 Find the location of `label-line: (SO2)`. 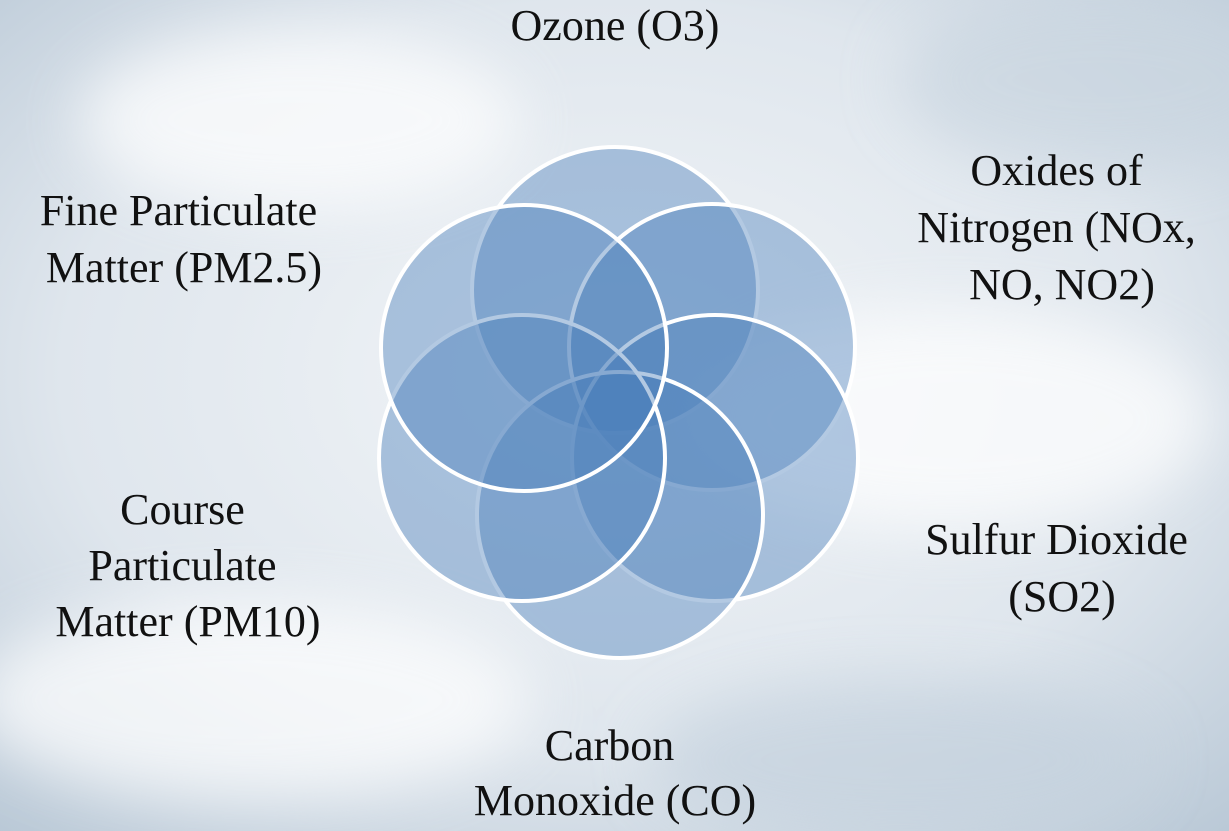

label-line: (SO2) is located at coordinates (1062, 596).